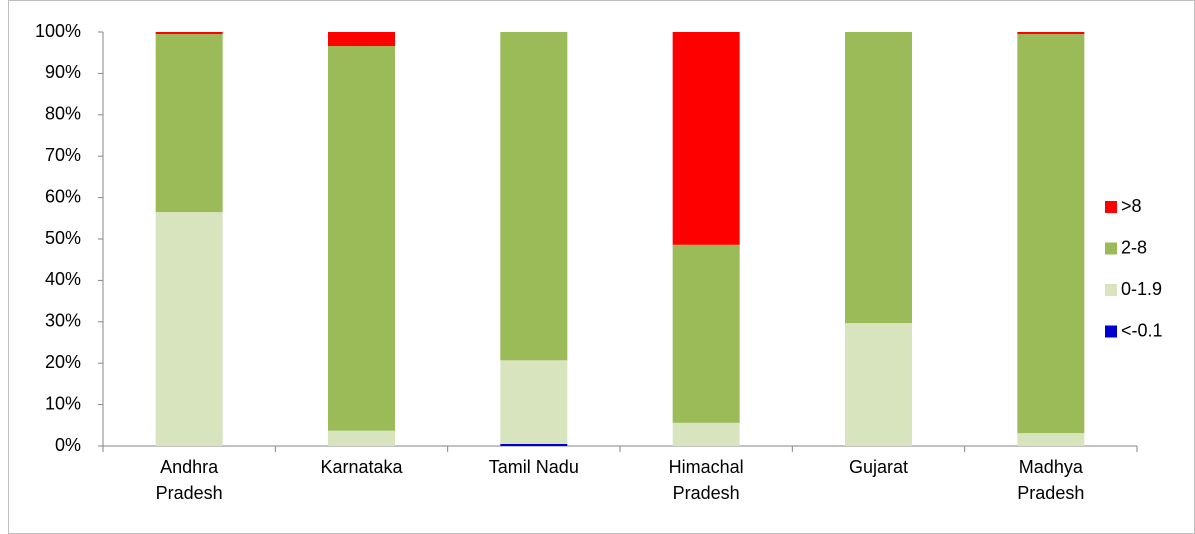 This screenshot has width=1195, height=534. I want to click on y-tick-label: 20%, so click(63, 362).